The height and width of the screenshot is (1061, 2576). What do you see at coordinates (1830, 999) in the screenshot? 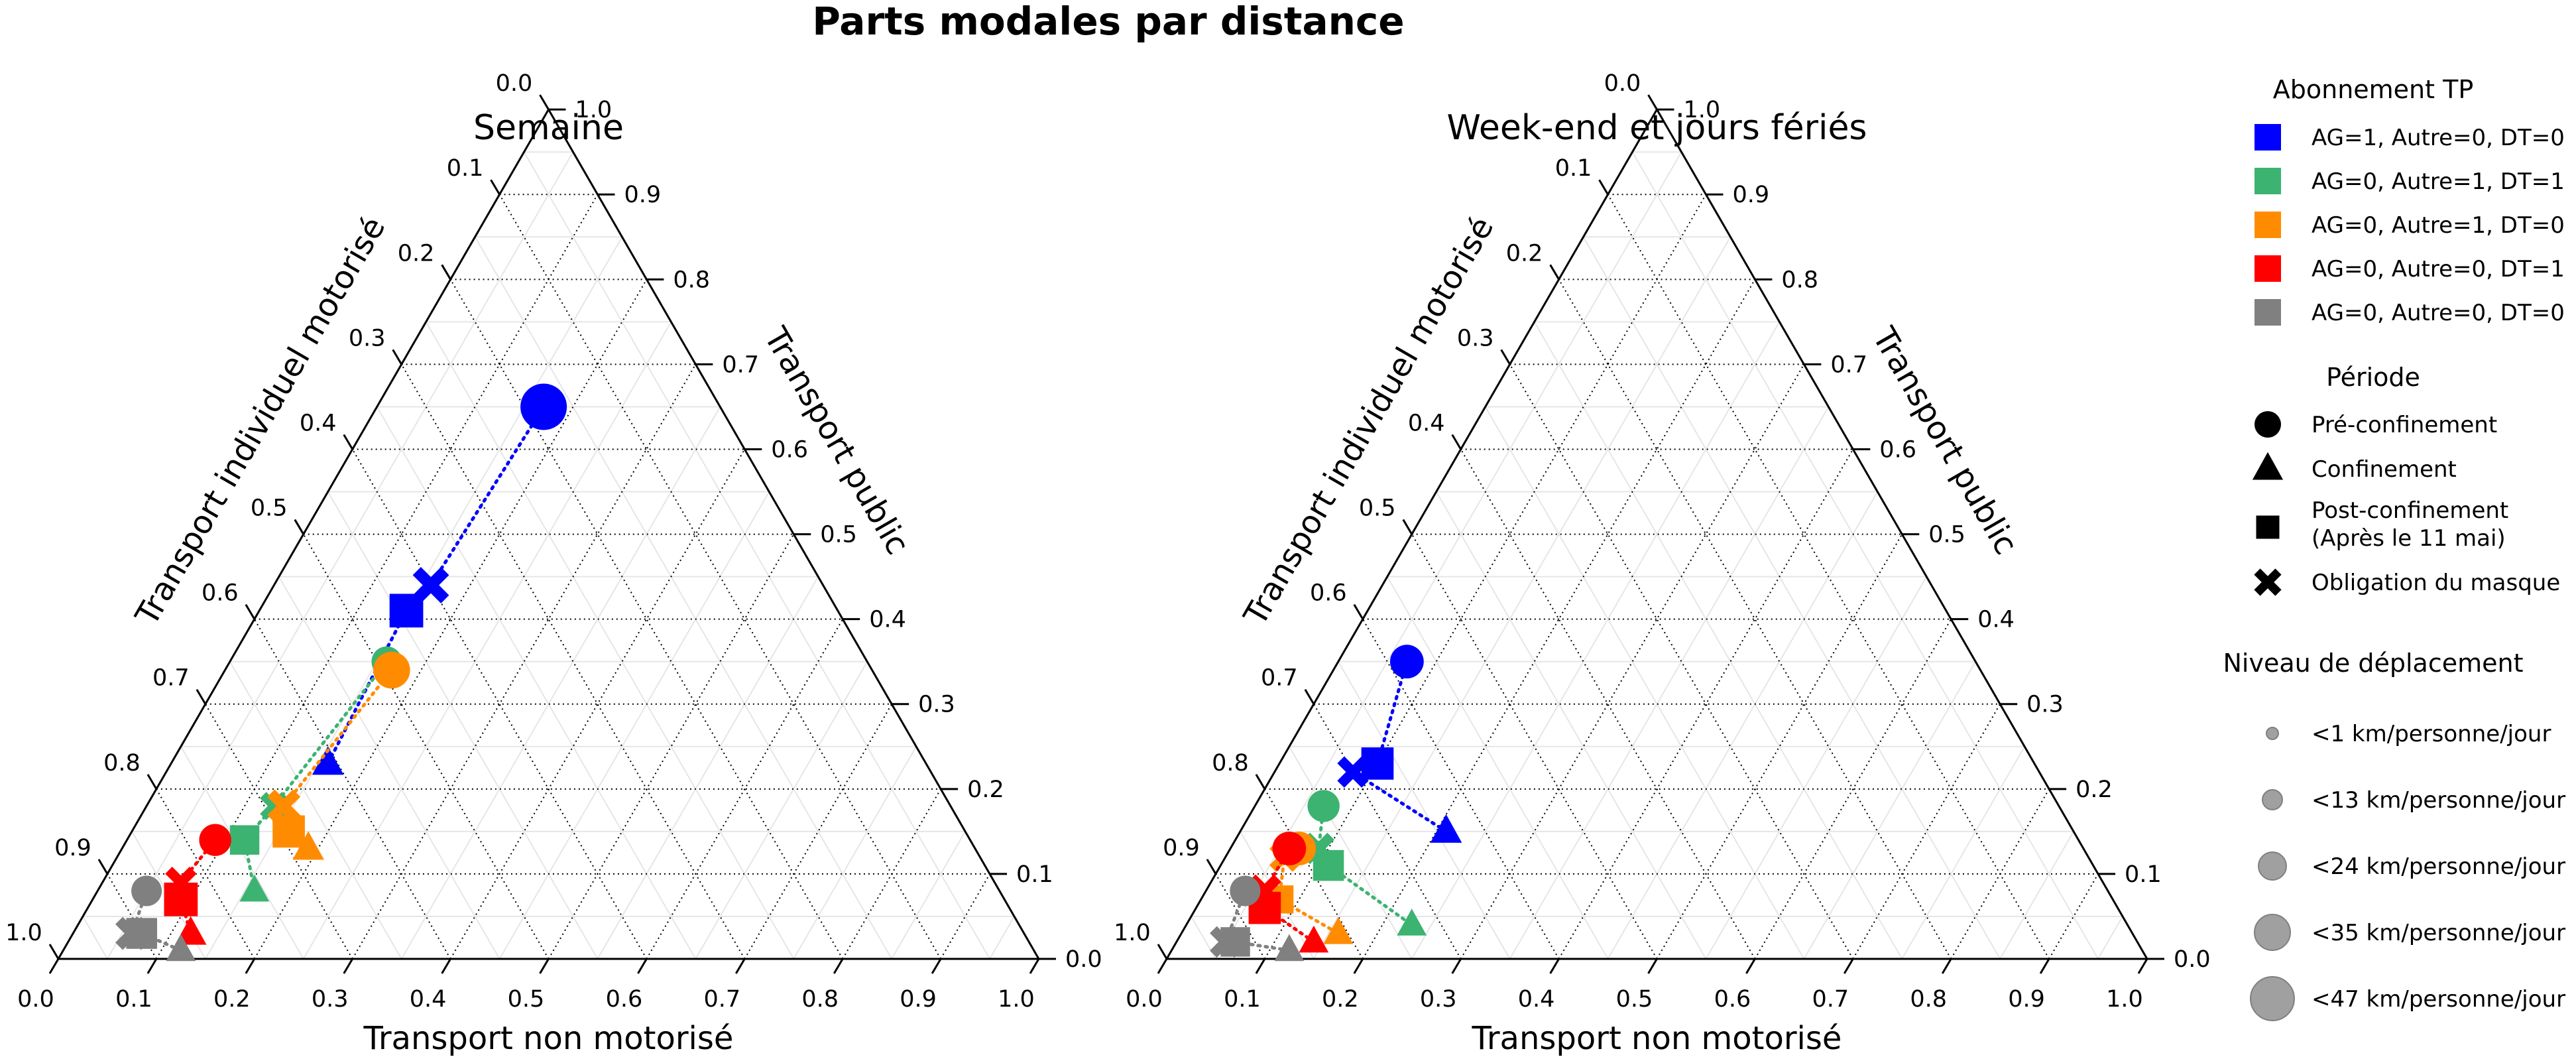
I see `tick-label-bottom: 0.7` at bounding box center [1830, 999].